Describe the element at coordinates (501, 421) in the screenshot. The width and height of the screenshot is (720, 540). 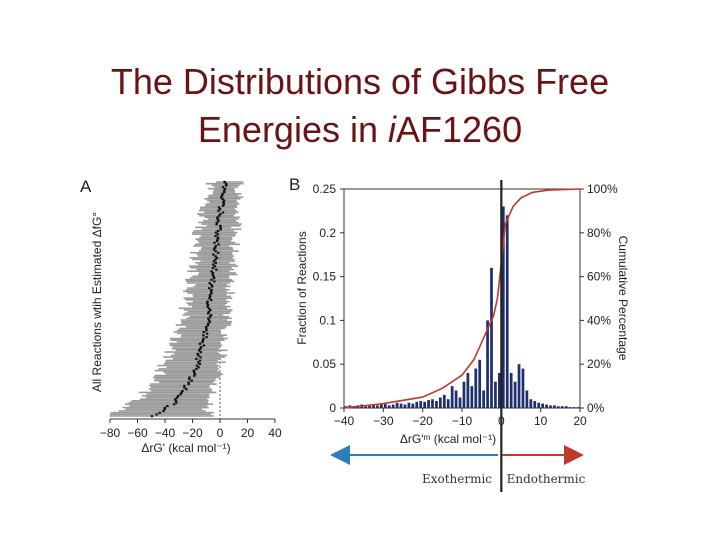
I see `panel-b-x-tick-label: 0` at that location.